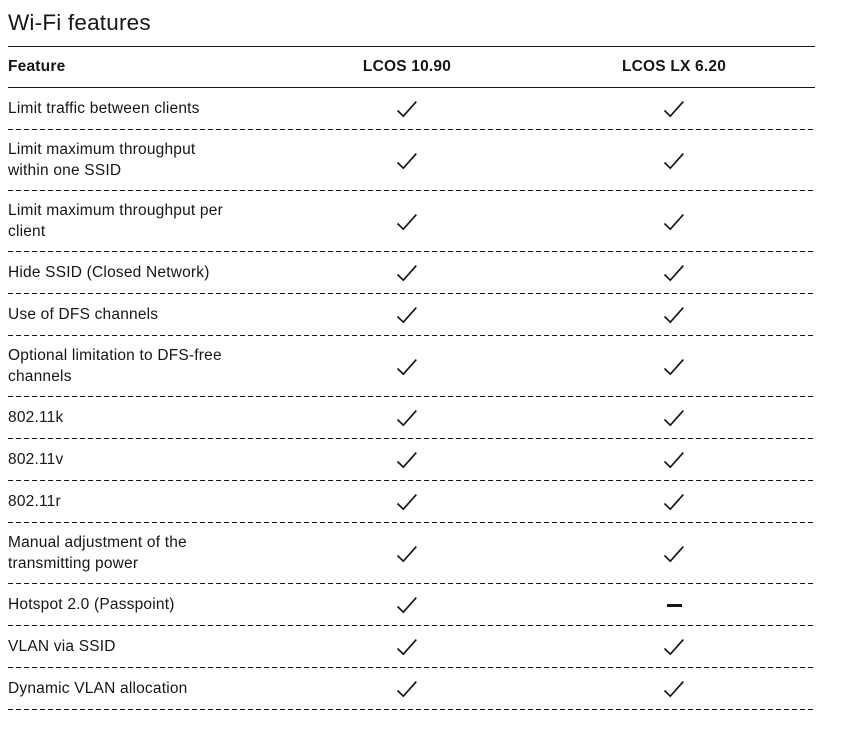 The width and height of the screenshot is (843, 735). What do you see at coordinates (79, 22) in the screenshot?
I see `page-title: Wi-Fi features` at bounding box center [79, 22].